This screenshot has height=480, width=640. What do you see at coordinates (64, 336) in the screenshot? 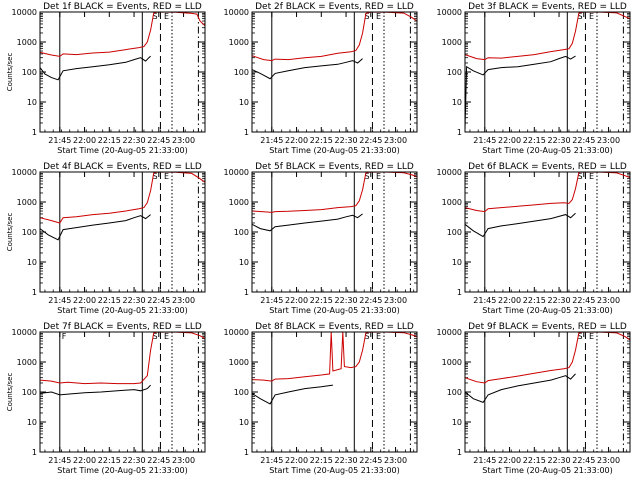
I see `marker-letter: F` at bounding box center [64, 336].